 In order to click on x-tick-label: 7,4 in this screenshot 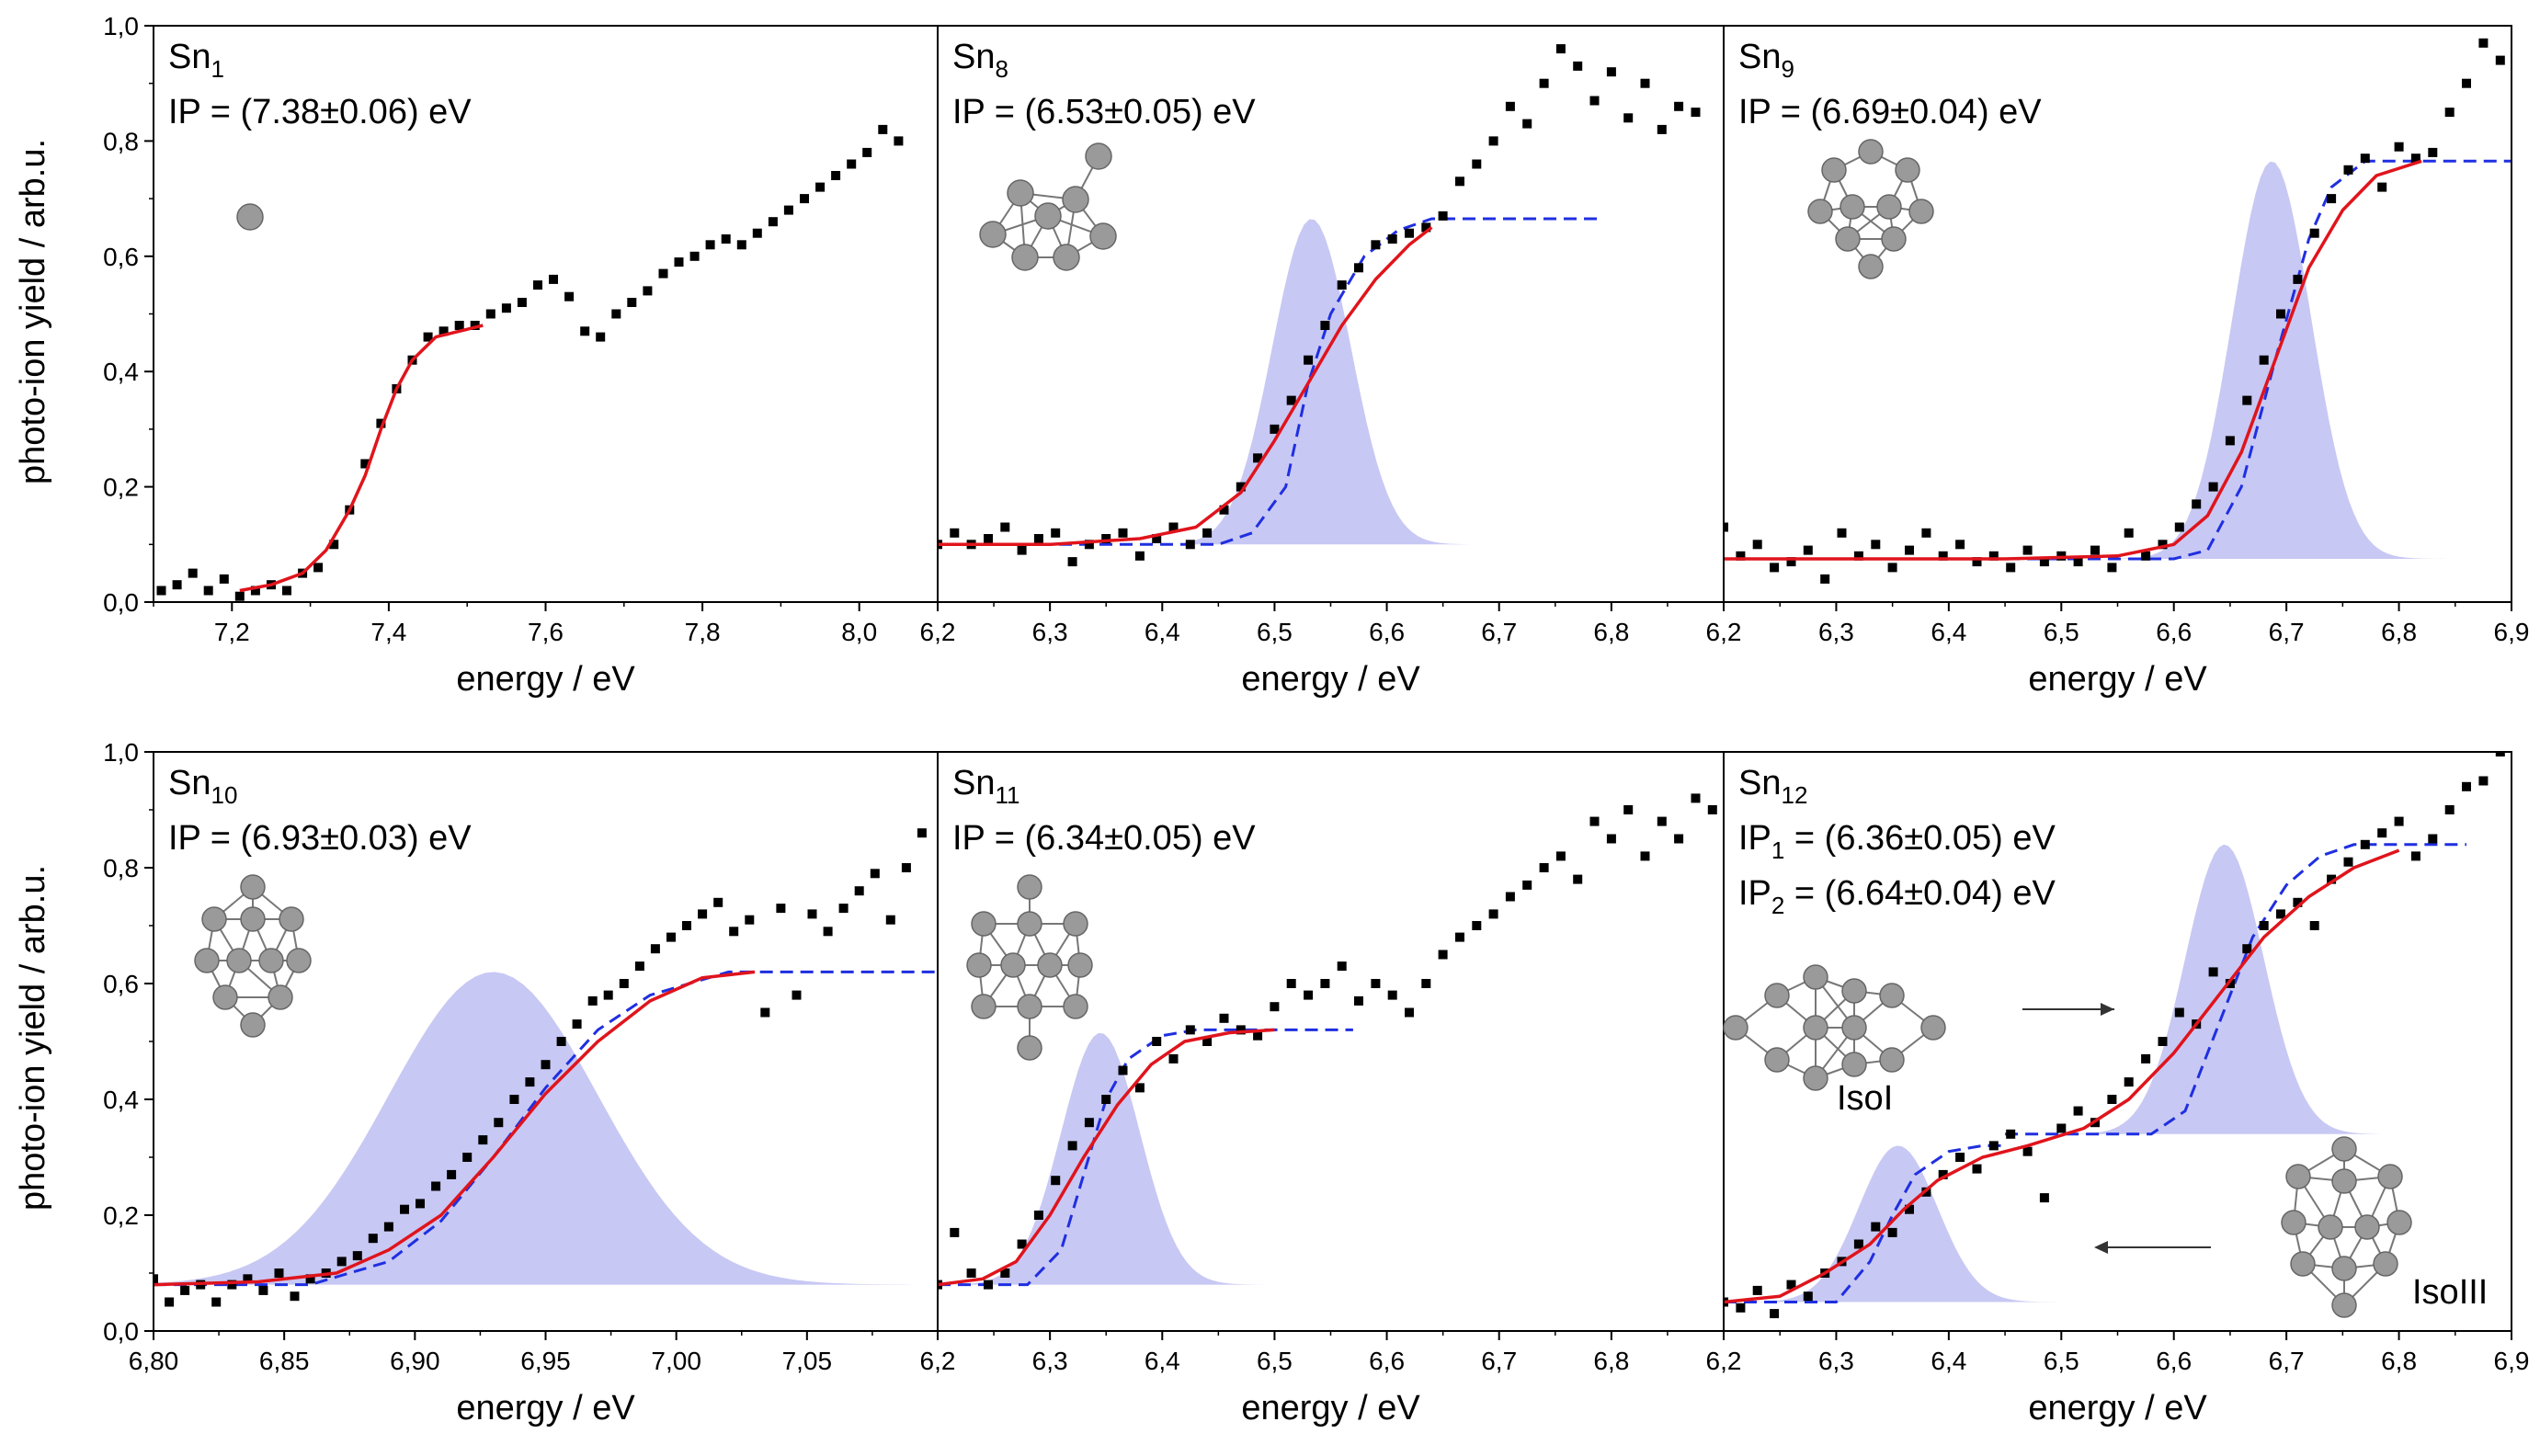, I will do `click(388, 632)`.